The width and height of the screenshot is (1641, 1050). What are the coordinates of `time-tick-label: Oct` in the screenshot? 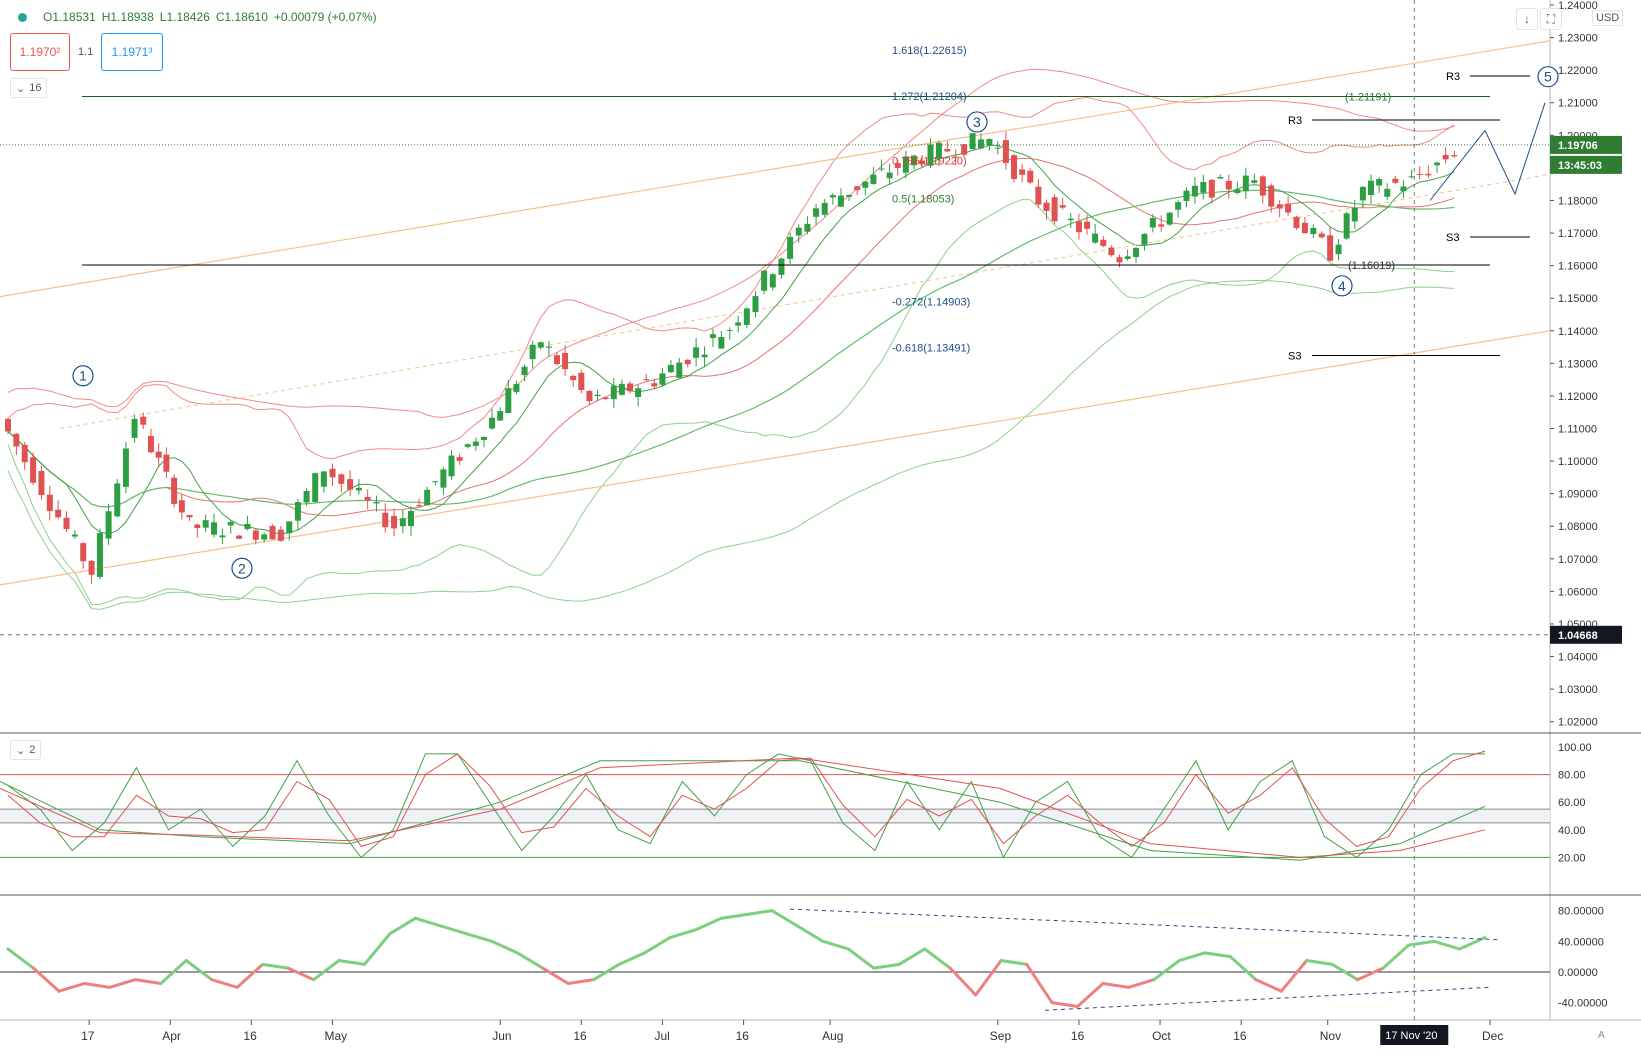 It's located at (1161, 1036).